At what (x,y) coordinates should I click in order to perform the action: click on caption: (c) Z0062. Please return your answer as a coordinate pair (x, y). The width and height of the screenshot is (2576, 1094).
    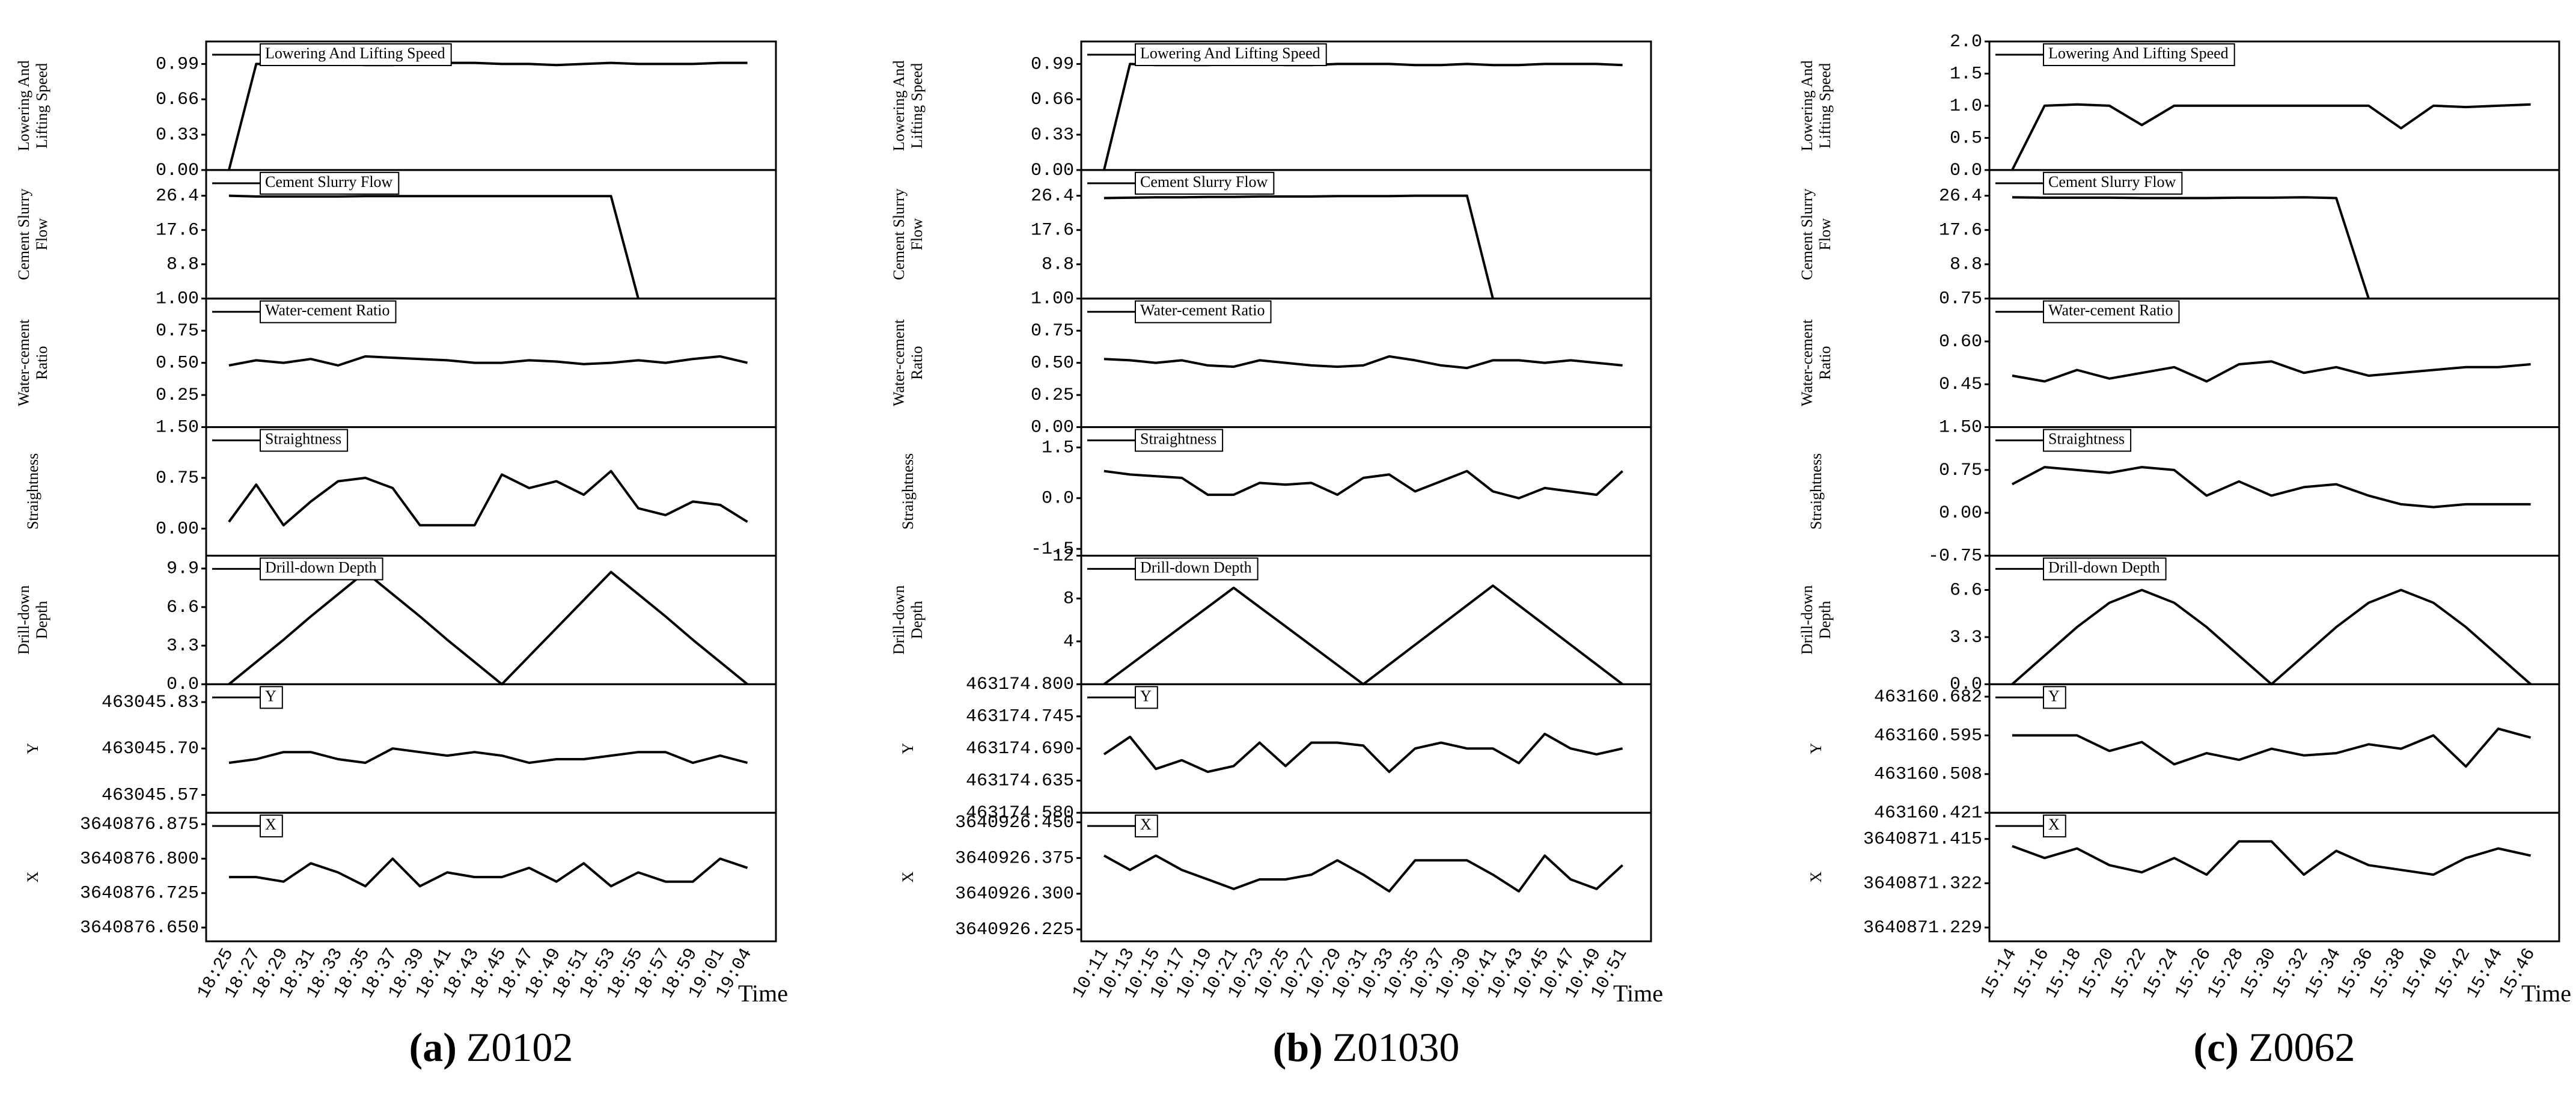
    Looking at the image, I should click on (2274, 1047).